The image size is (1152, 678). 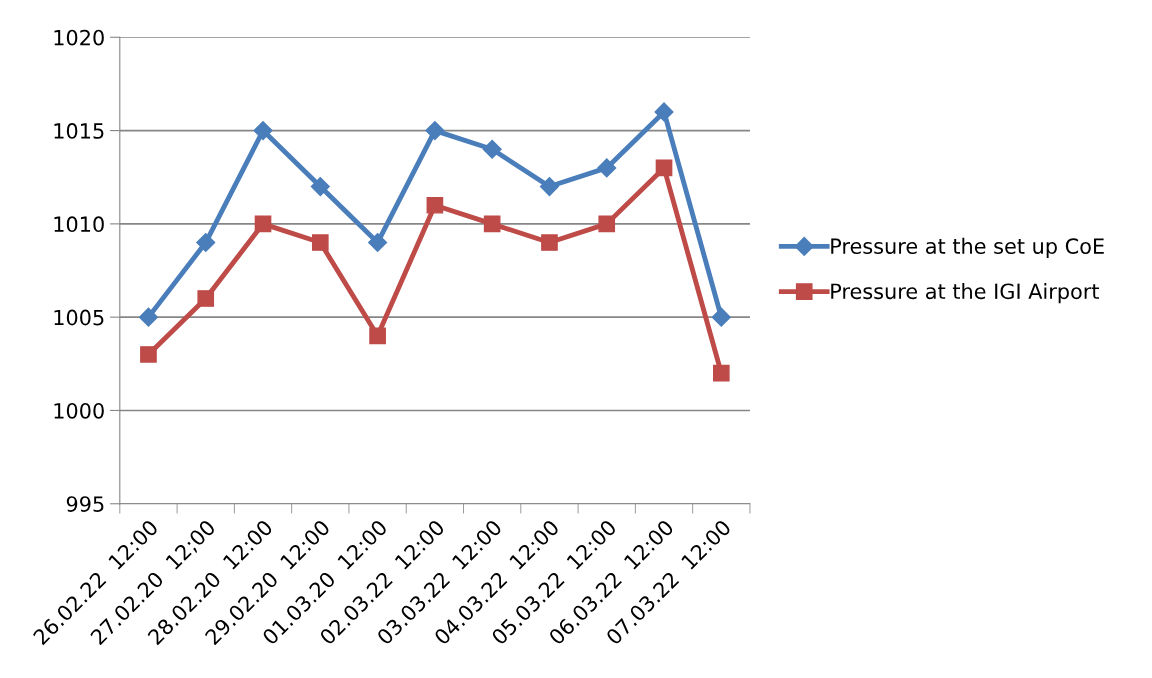 What do you see at coordinates (85, 504) in the screenshot?
I see `y-tick-label: 995` at bounding box center [85, 504].